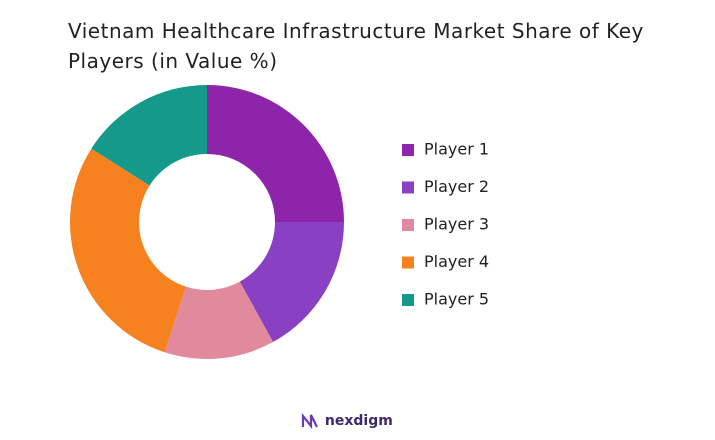 The height and width of the screenshot is (440, 715). Describe the element at coordinates (456, 149) in the screenshot. I see `legend-label: Player 1` at that location.